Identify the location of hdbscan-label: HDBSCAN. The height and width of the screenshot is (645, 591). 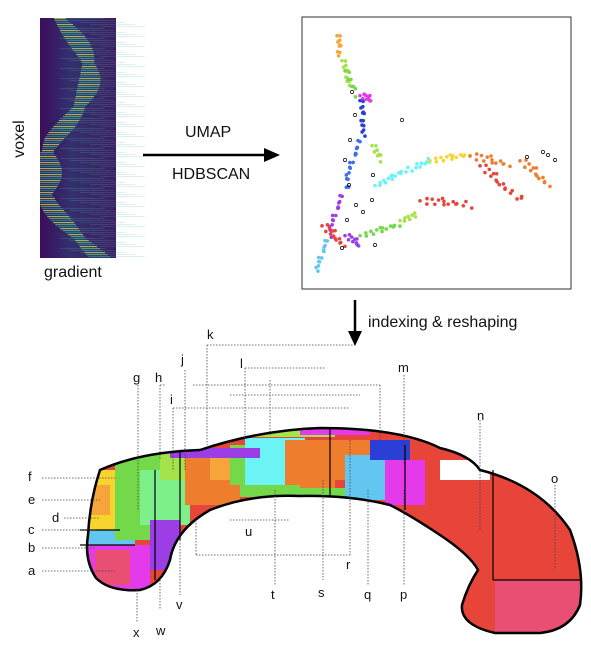
(211, 174).